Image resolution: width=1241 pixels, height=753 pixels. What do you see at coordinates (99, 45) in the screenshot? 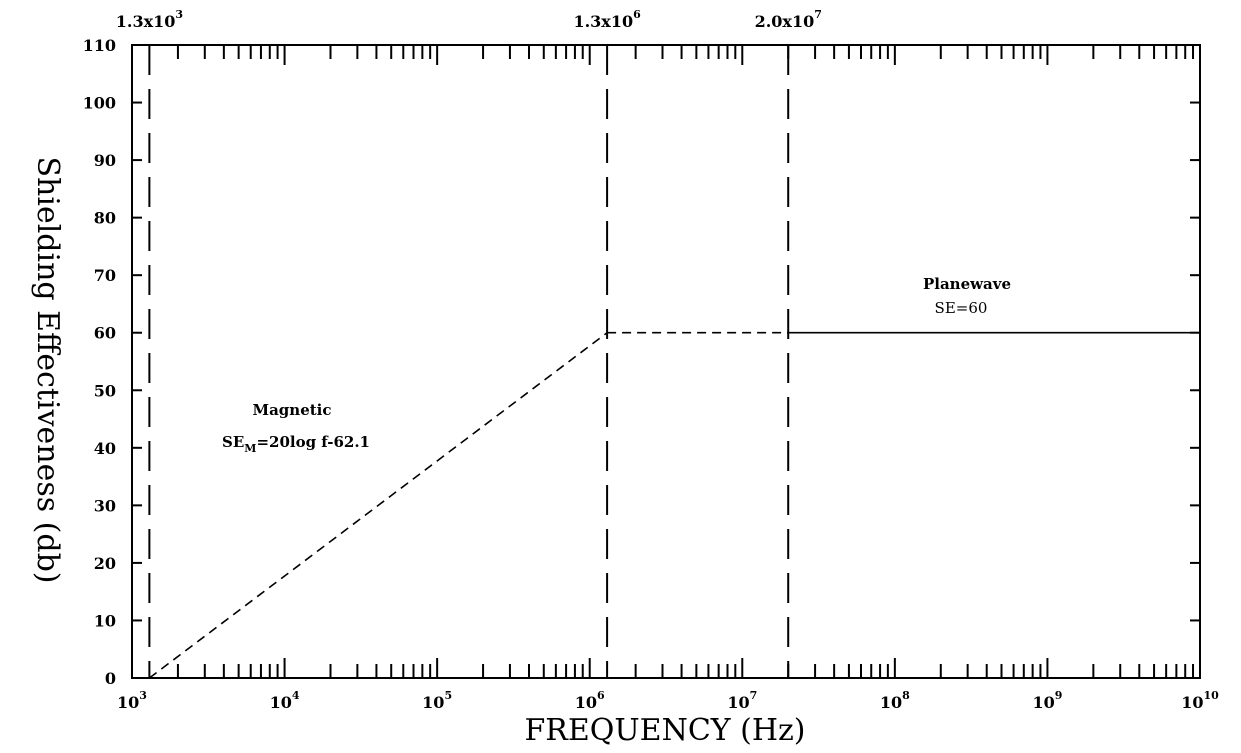
I see `y-tick-label: 110` at bounding box center [99, 45].